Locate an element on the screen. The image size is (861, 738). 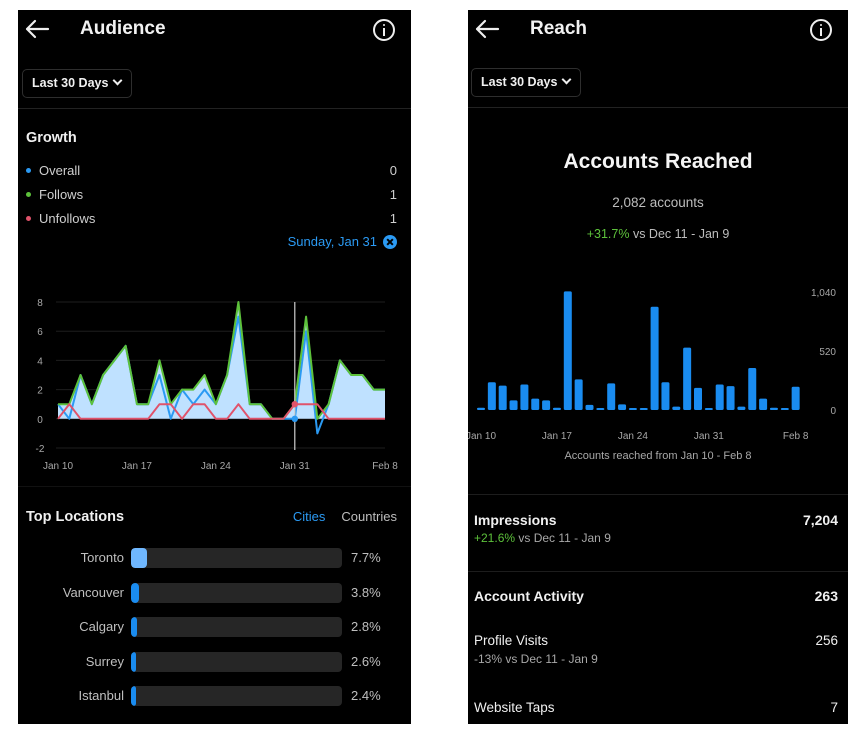
website-taps-value: 7 is located at coordinates (834, 707).